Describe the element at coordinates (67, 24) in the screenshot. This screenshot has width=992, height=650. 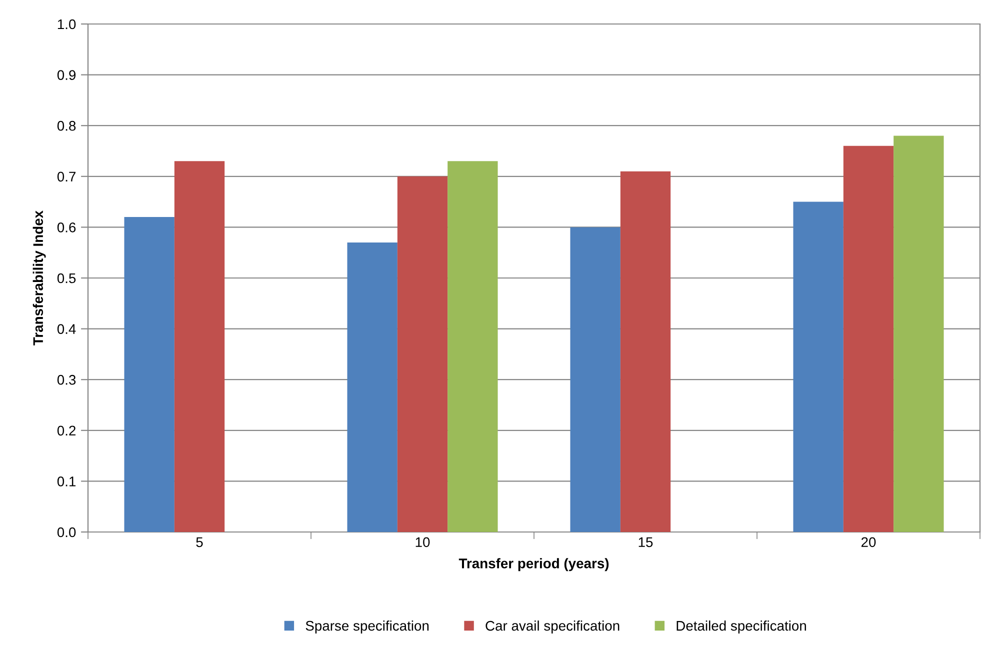
I see `y-tick-label: 1.0` at that location.